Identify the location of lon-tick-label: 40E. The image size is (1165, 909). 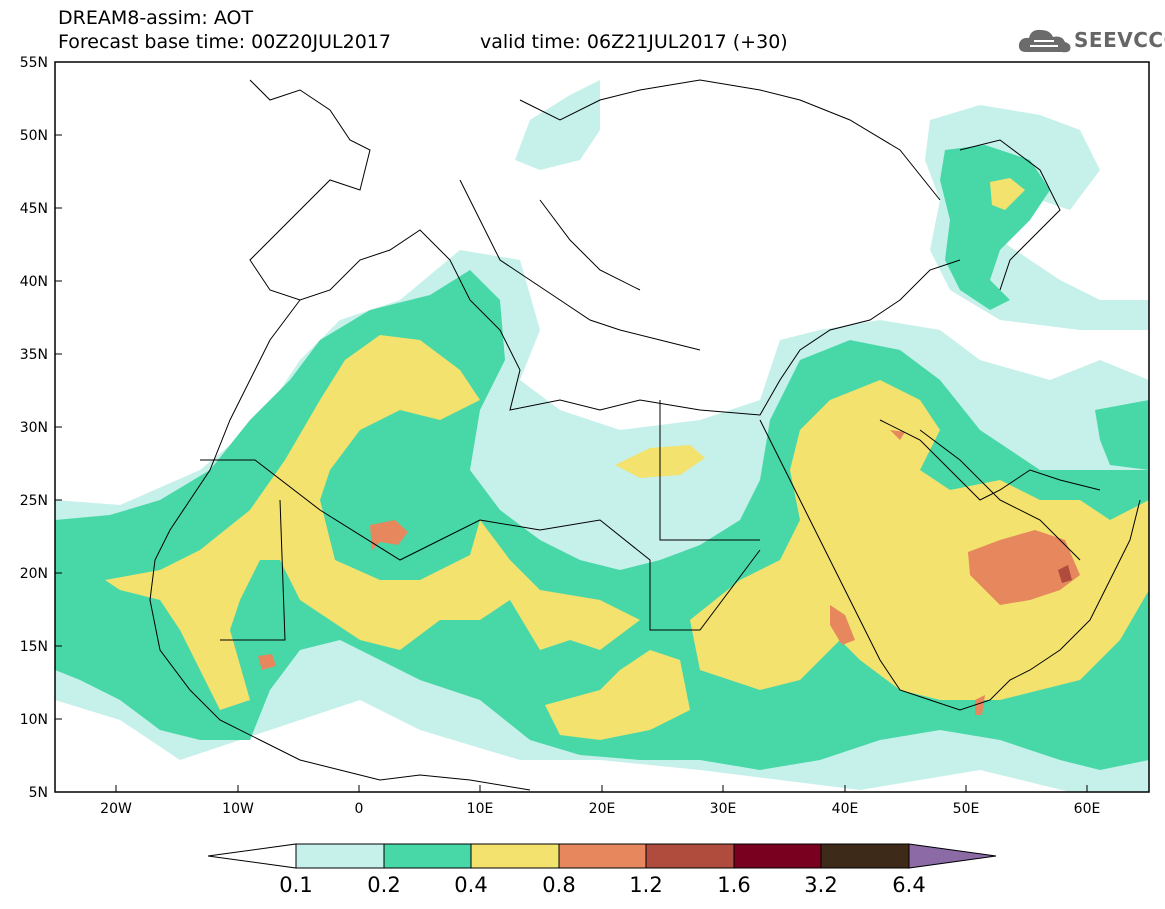
(845, 809).